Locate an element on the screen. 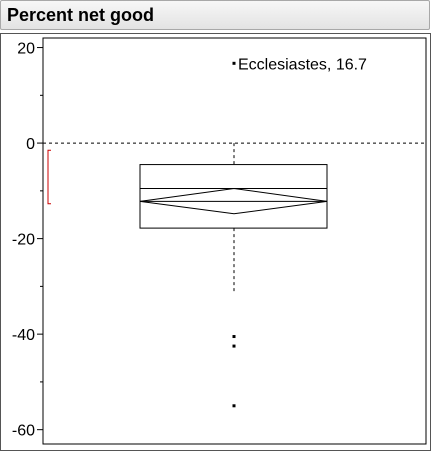 Image resolution: width=432 pixels, height=453 pixels. iqr-box is located at coordinates (233, 196).